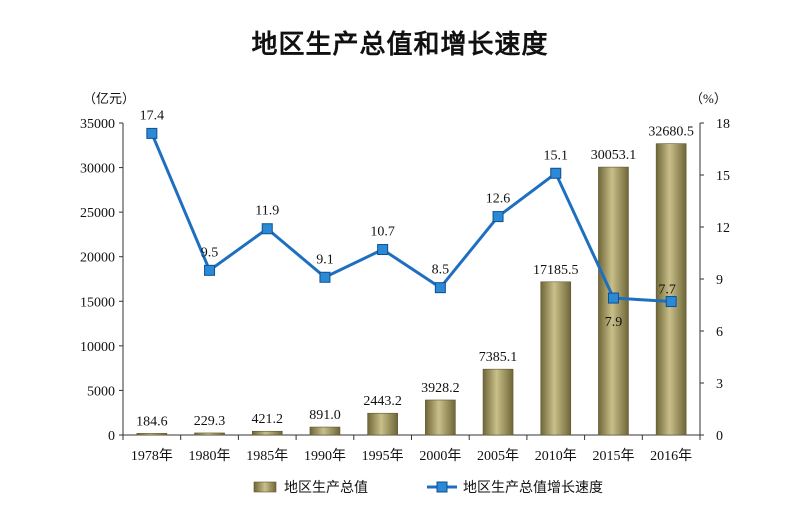 The width and height of the screenshot is (800, 524). I want to click on y-right-tick-label: 3, so click(719, 384).